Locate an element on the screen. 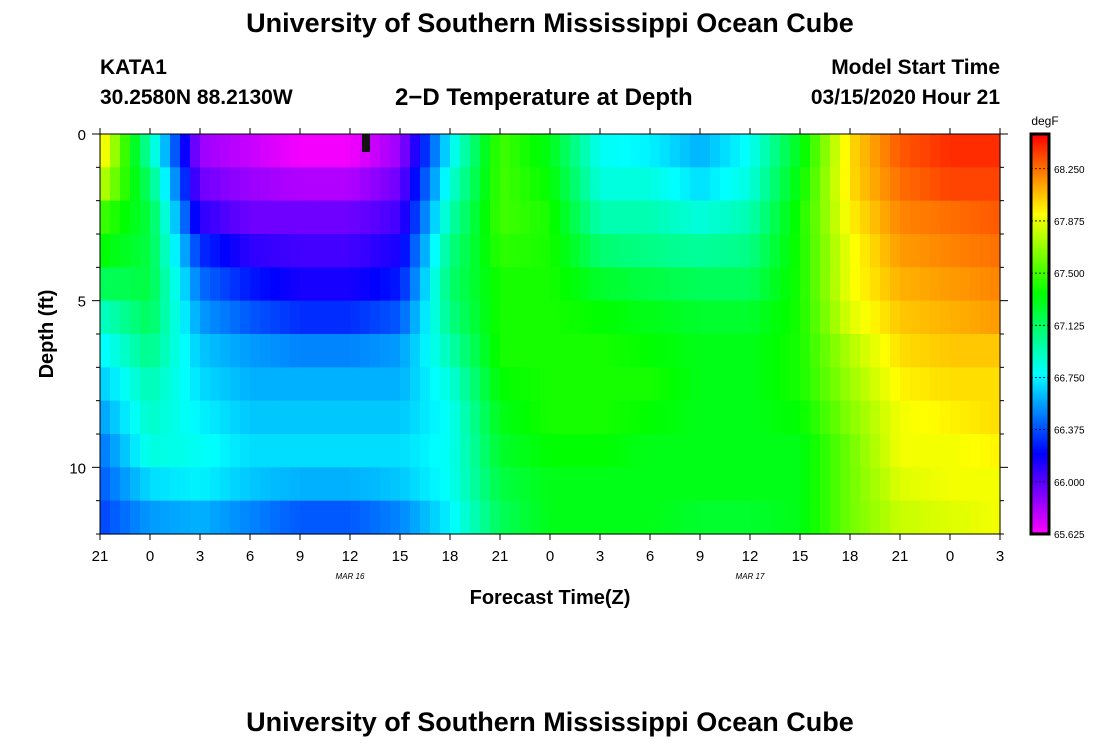  x-tick-label: 6 is located at coordinates (650, 556).